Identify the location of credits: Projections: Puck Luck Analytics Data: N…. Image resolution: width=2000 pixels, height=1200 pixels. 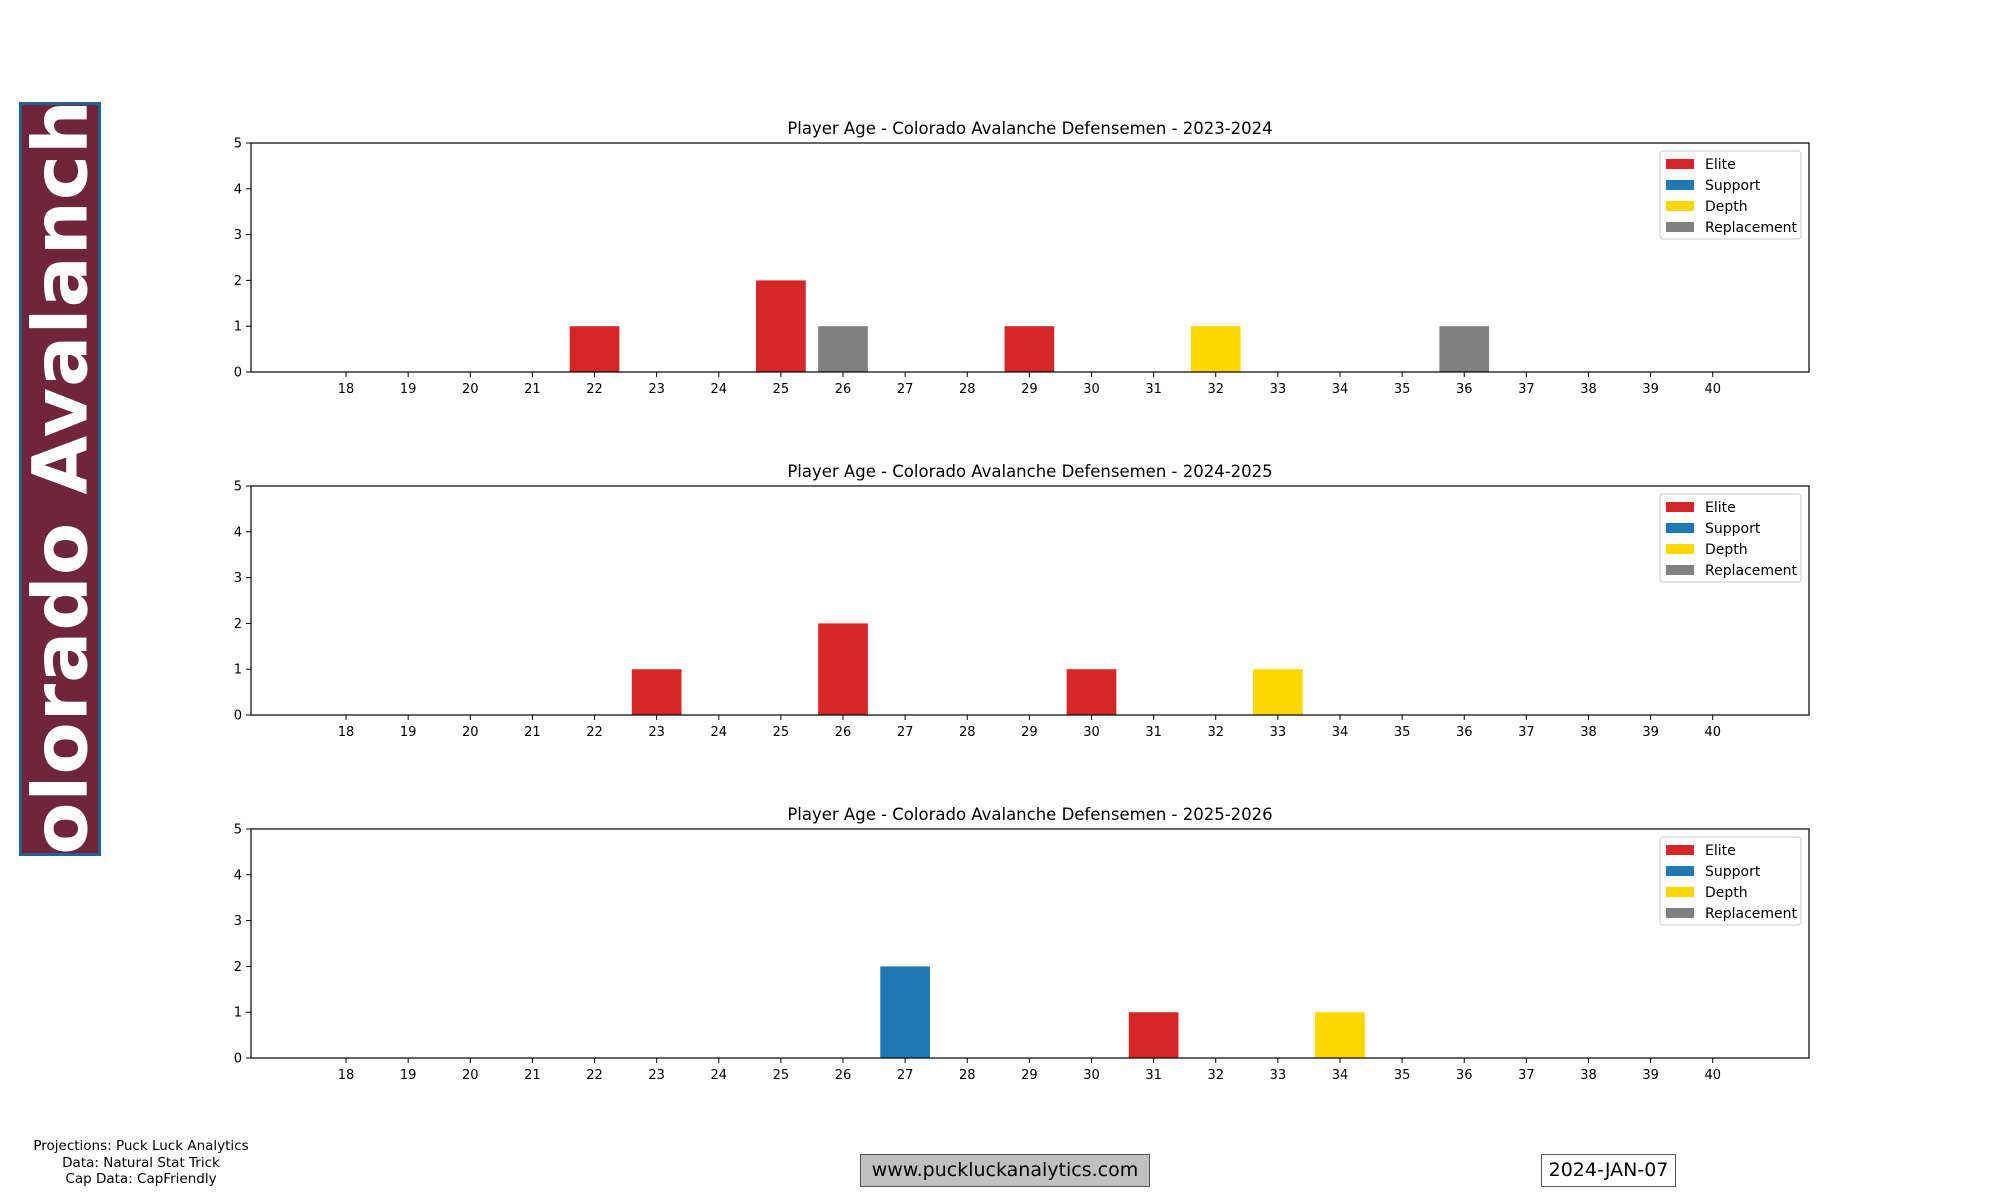
(141, 1163).